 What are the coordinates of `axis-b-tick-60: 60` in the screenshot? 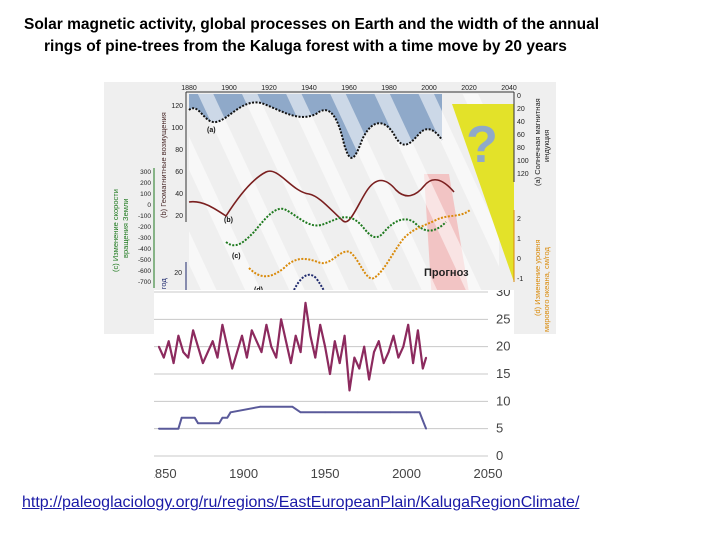 It's located at (179, 172).